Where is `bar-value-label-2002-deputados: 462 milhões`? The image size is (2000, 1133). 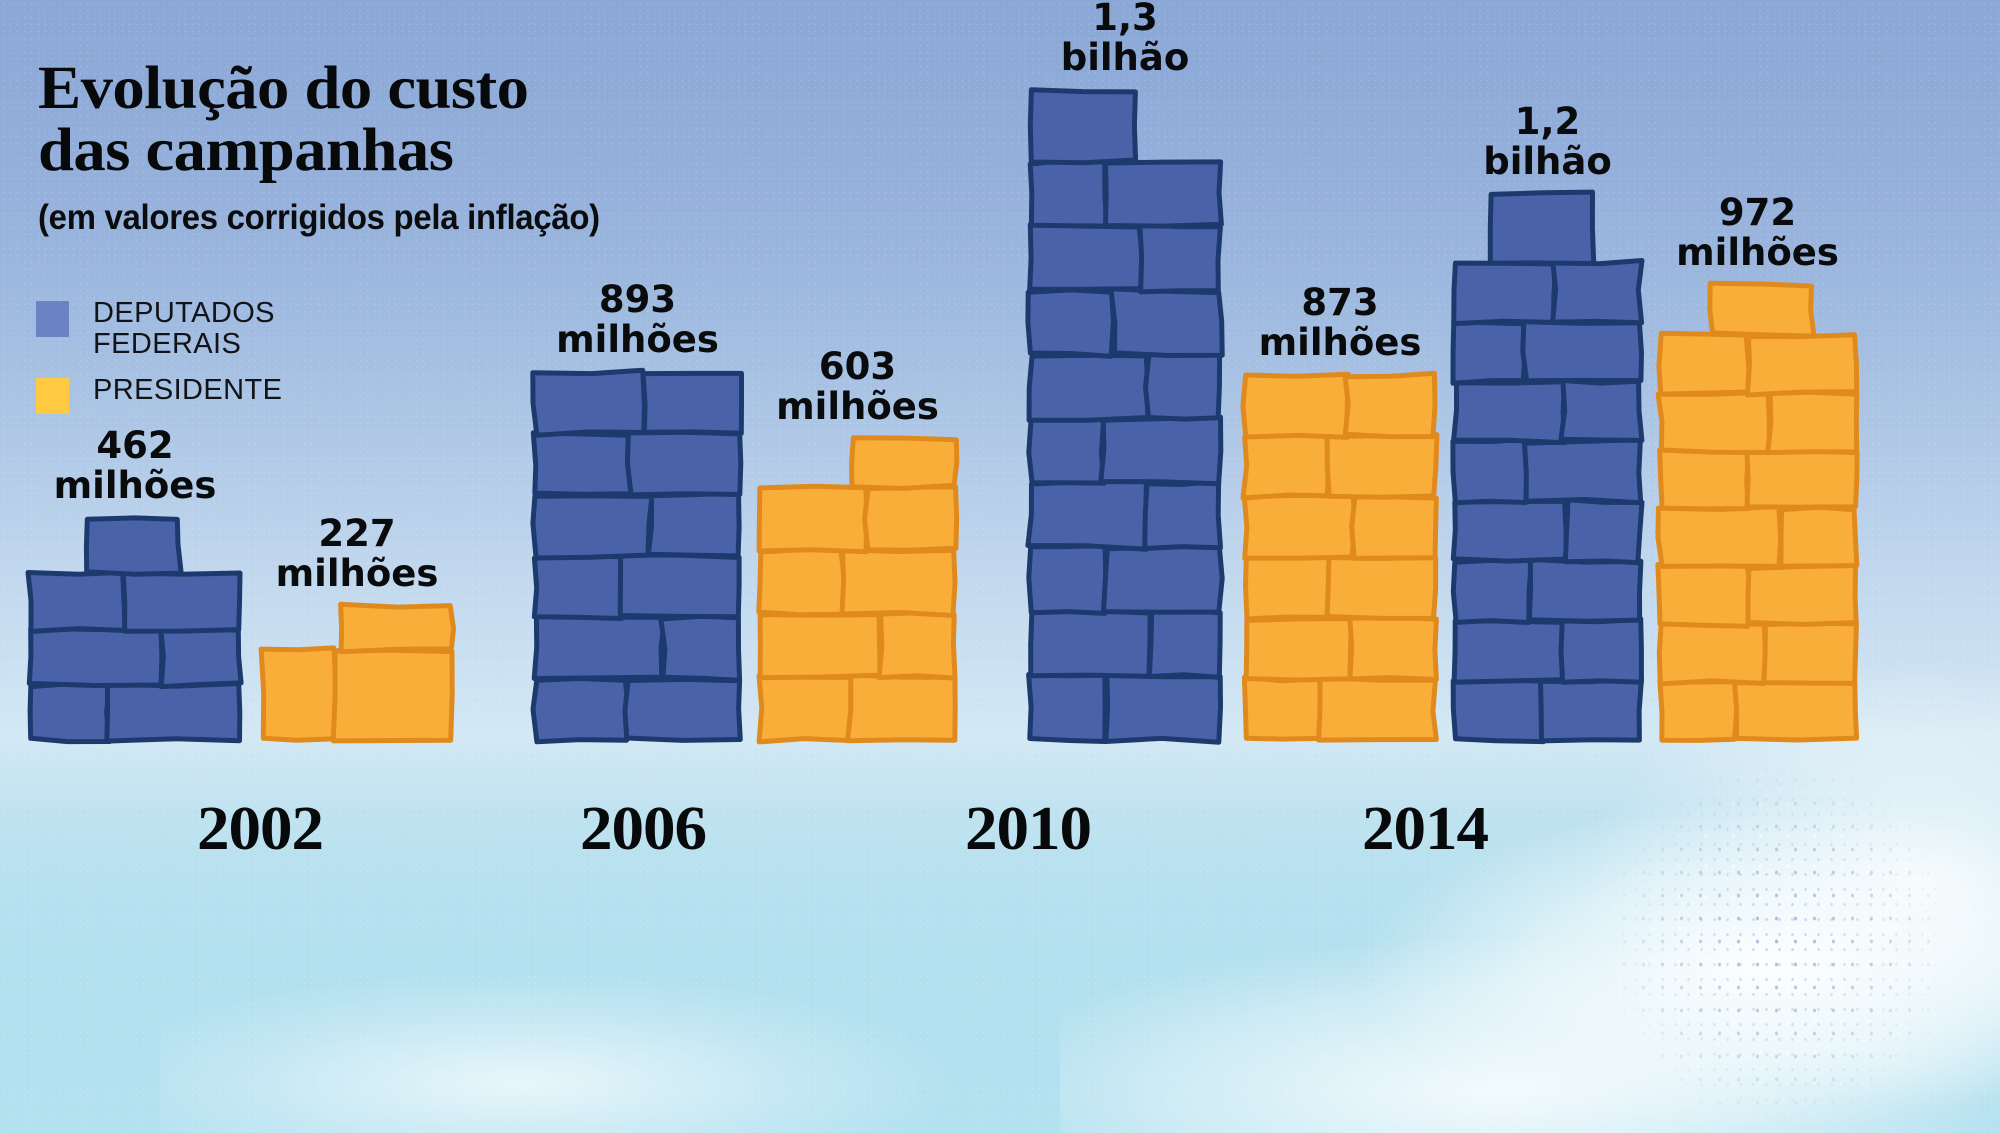 bar-value-label-2002-deputados: 462 milhões is located at coordinates (135, 466).